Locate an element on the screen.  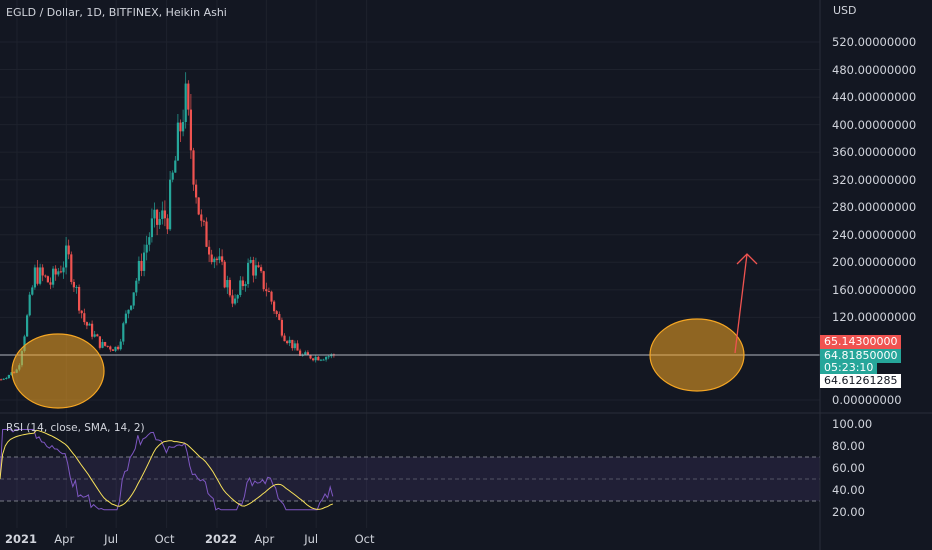
time-tick-label: 2021 is located at coordinates (20, 539).